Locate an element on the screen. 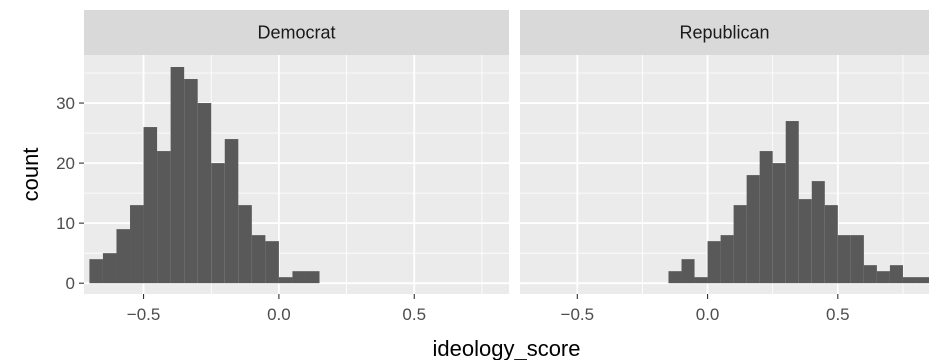  facet-label: Republican is located at coordinates (724, 33).